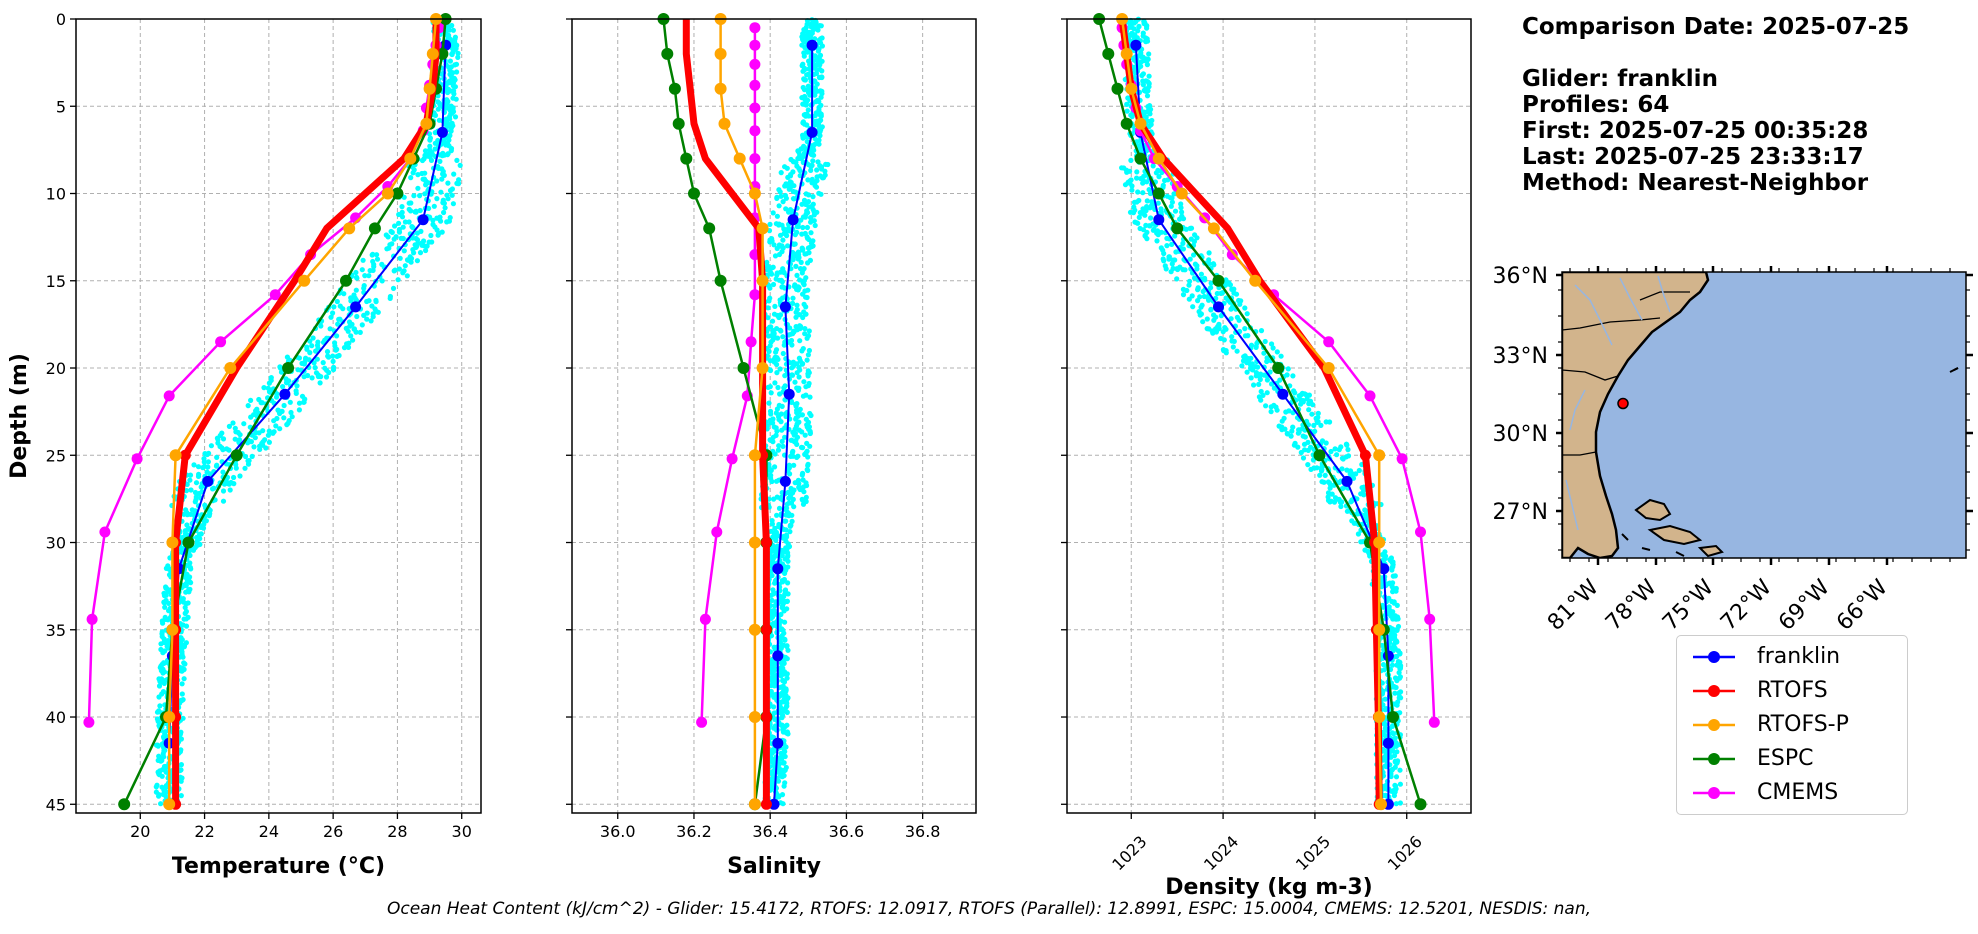 The width and height of the screenshot is (1978, 934). Describe the element at coordinates (726, 412) in the screenshot. I see `series-line-rtofs` at that location.